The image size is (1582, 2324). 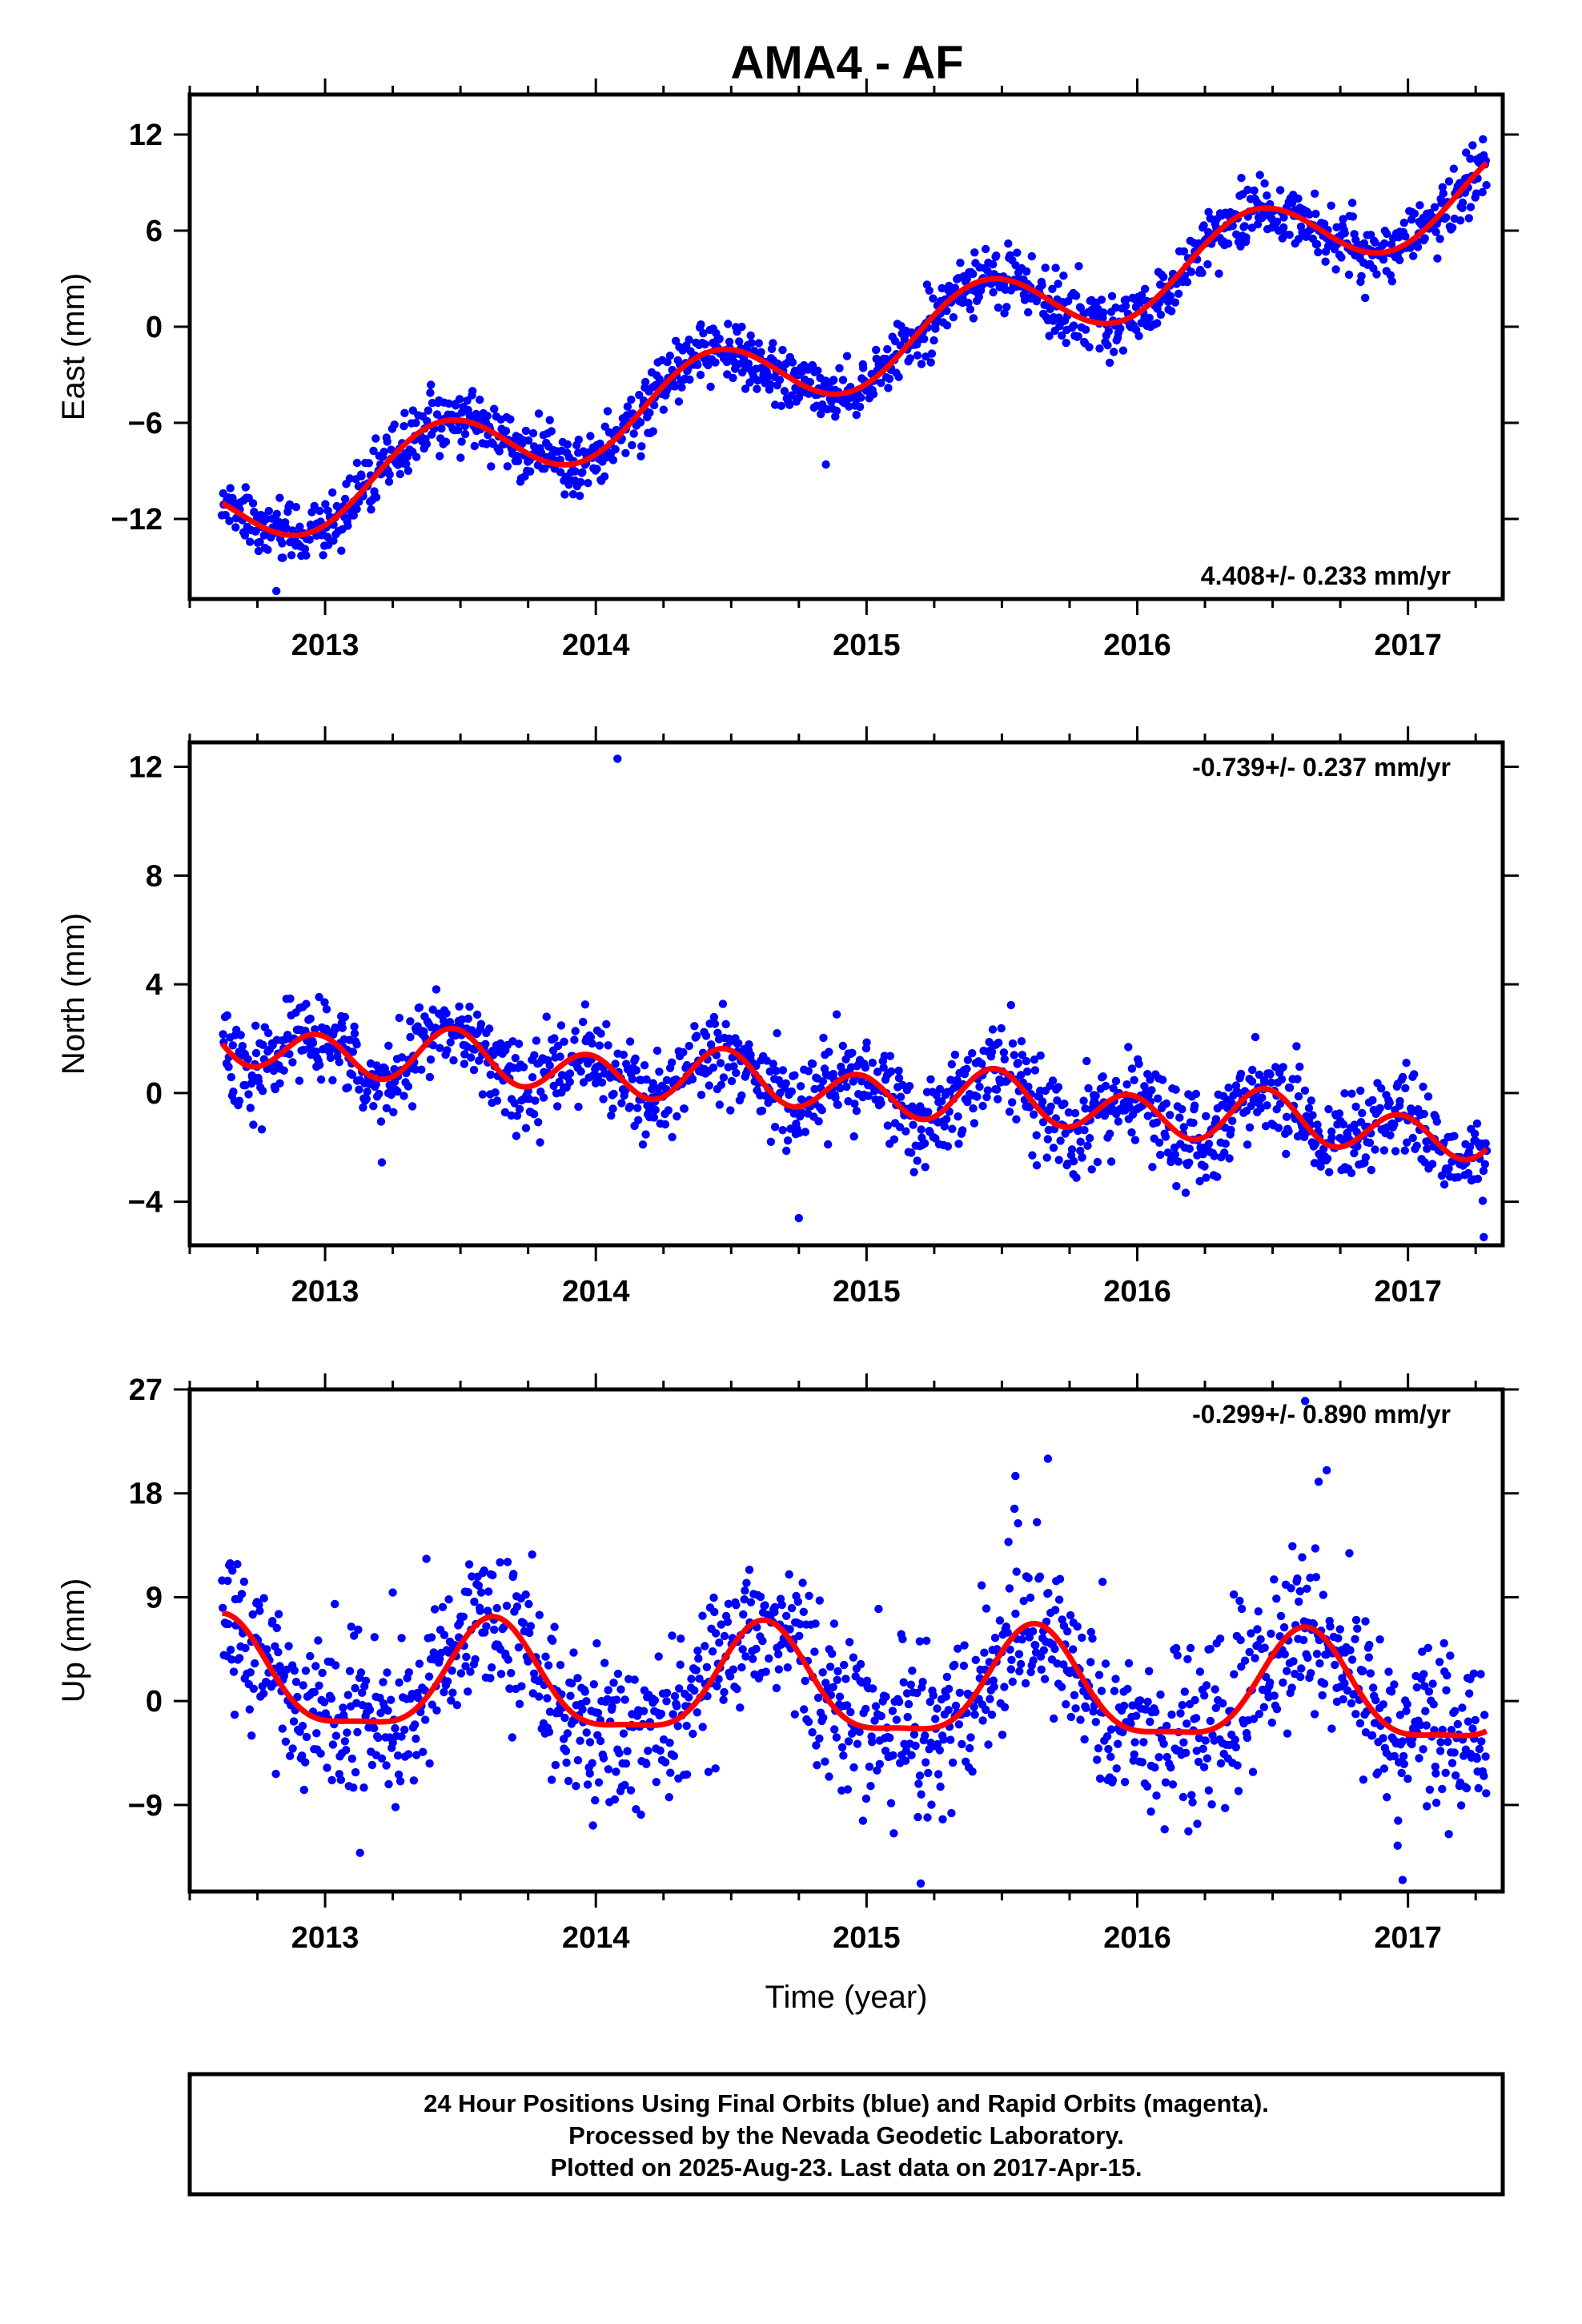 I want to click on y-tick-label: 0, so click(x=154, y=327).